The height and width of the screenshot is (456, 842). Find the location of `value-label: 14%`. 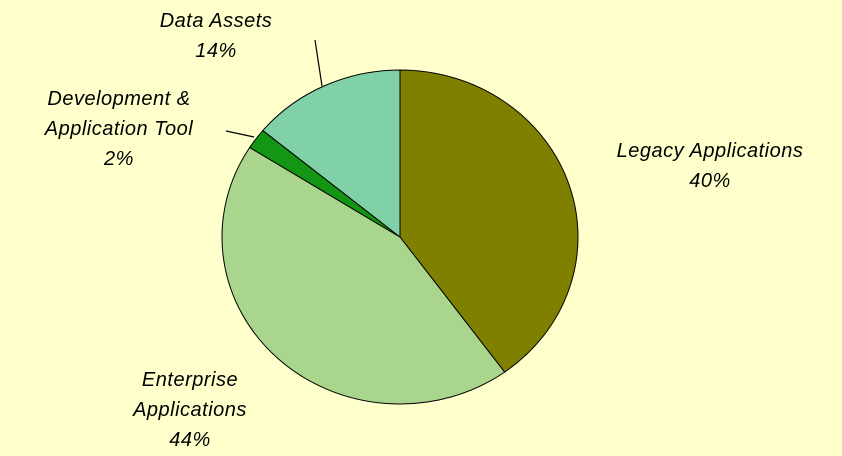

value-label: 14% is located at coordinates (216, 51).